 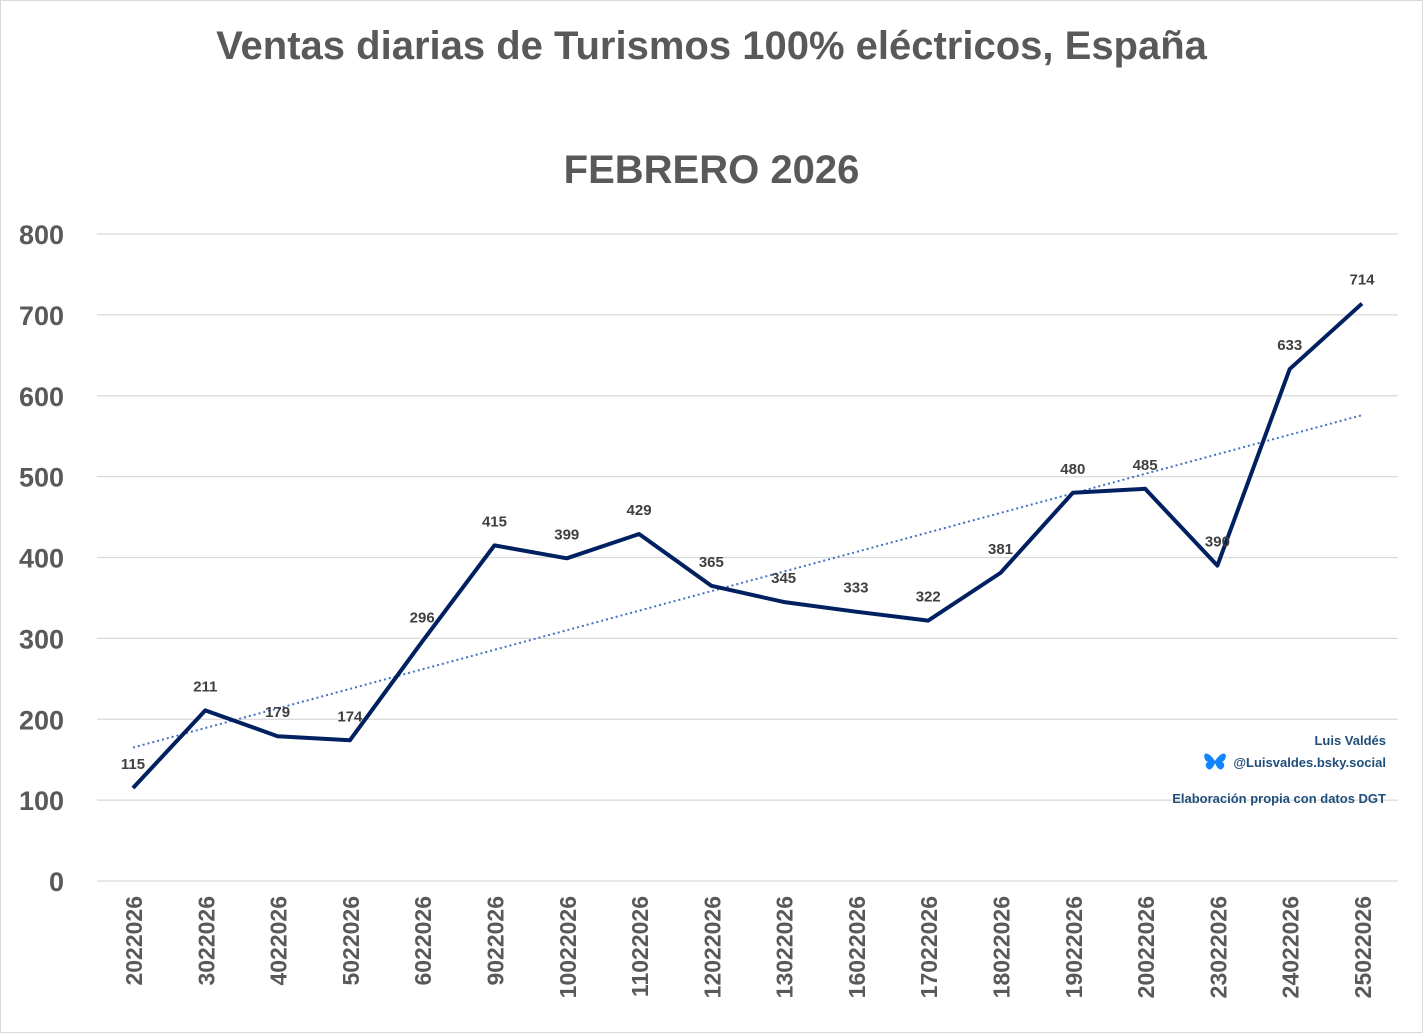 I want to click on x-tick-label: 17022026, so click(x=929, y=947).